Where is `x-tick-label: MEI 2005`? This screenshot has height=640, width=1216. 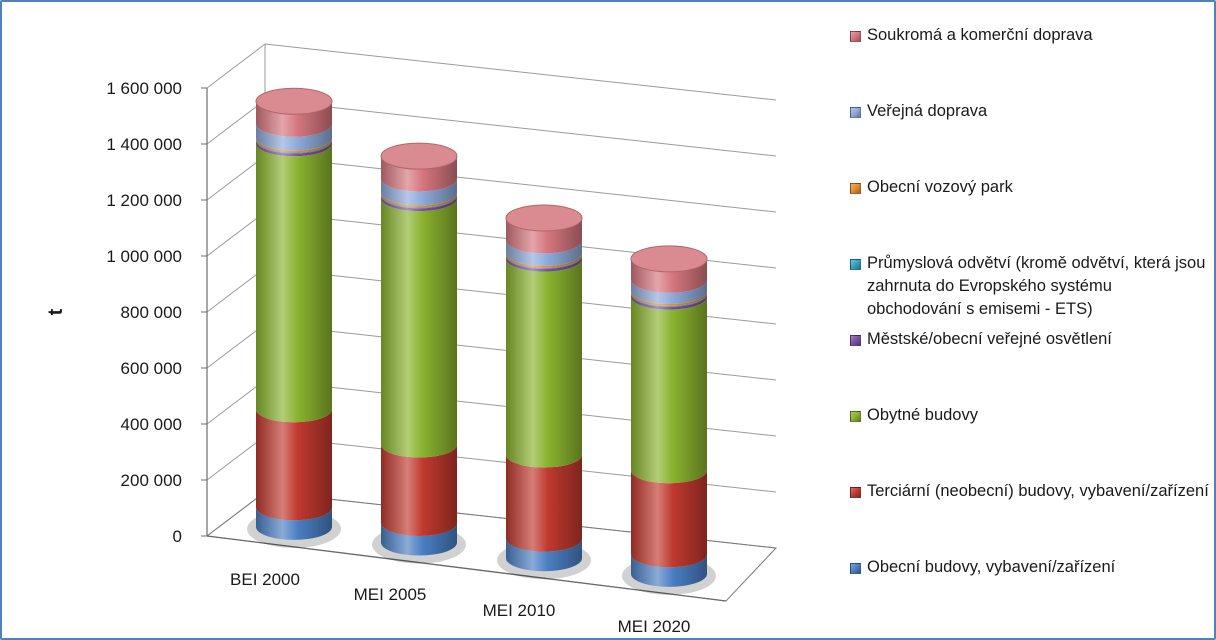
x-tick-label: MEI 2005 is located at coordinates (390, 594).